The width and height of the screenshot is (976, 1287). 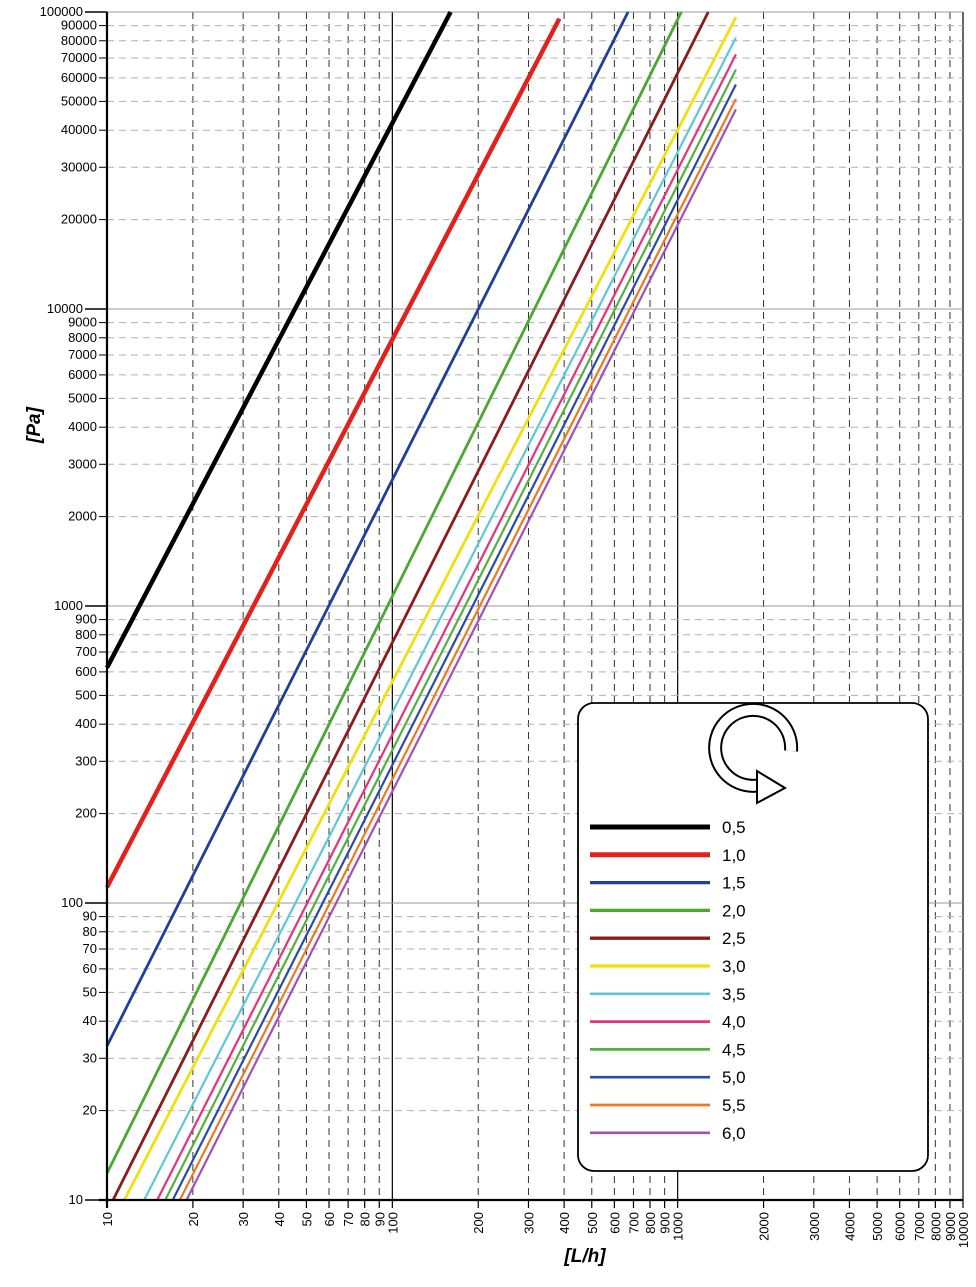 I want to click on legend-items: 0,5 1,0 1,5 2,0 2,5 3,0 3,5 4,0 4,5 5,0 5,5 6,0, so click(x=668, y=980).